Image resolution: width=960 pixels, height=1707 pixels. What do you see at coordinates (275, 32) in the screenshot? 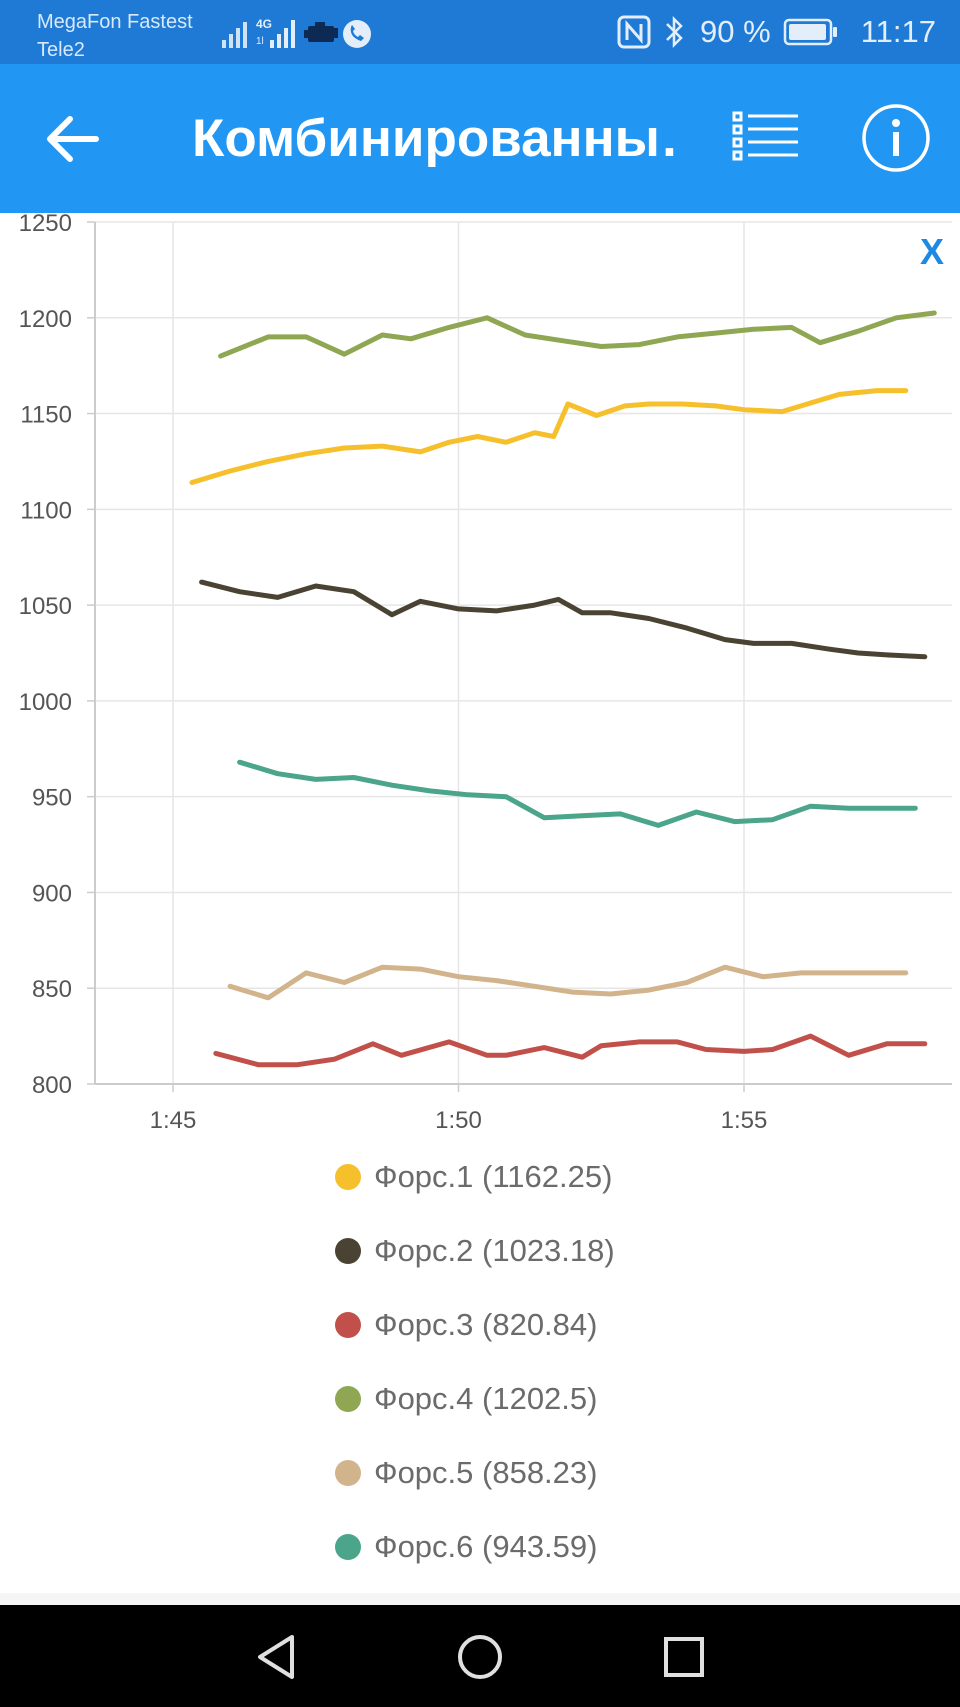
I see `4g-signal-icon: 4G 1l` at bounding box center [275, 32].